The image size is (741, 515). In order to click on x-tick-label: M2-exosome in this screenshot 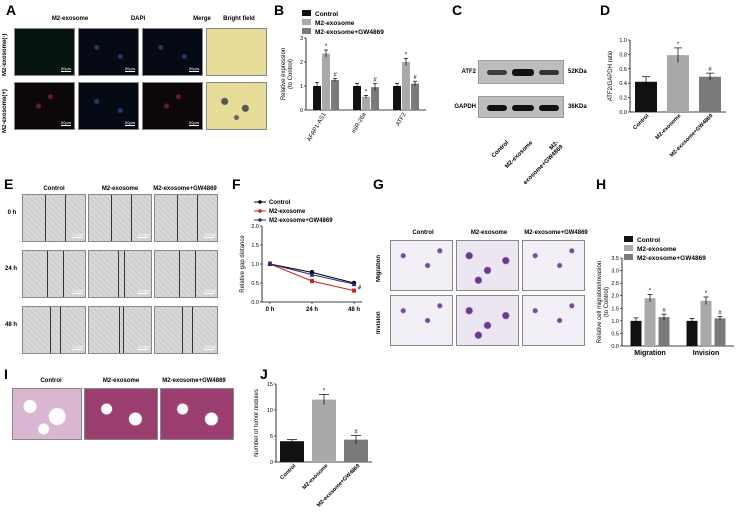, I will do `click(669, 127)`.